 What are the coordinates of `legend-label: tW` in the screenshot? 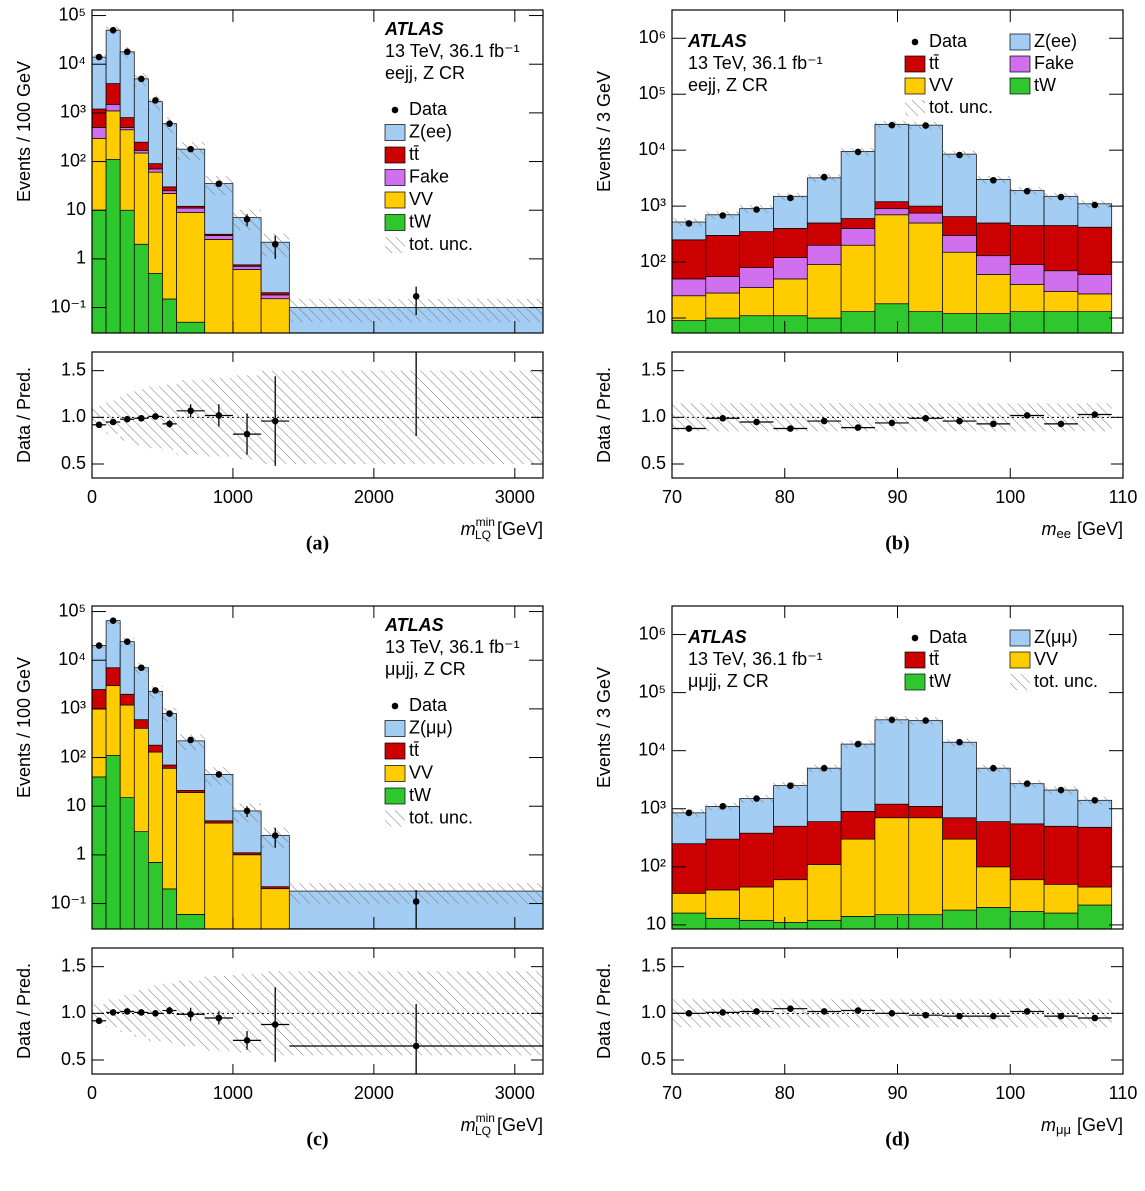 It's located at (940, 681).